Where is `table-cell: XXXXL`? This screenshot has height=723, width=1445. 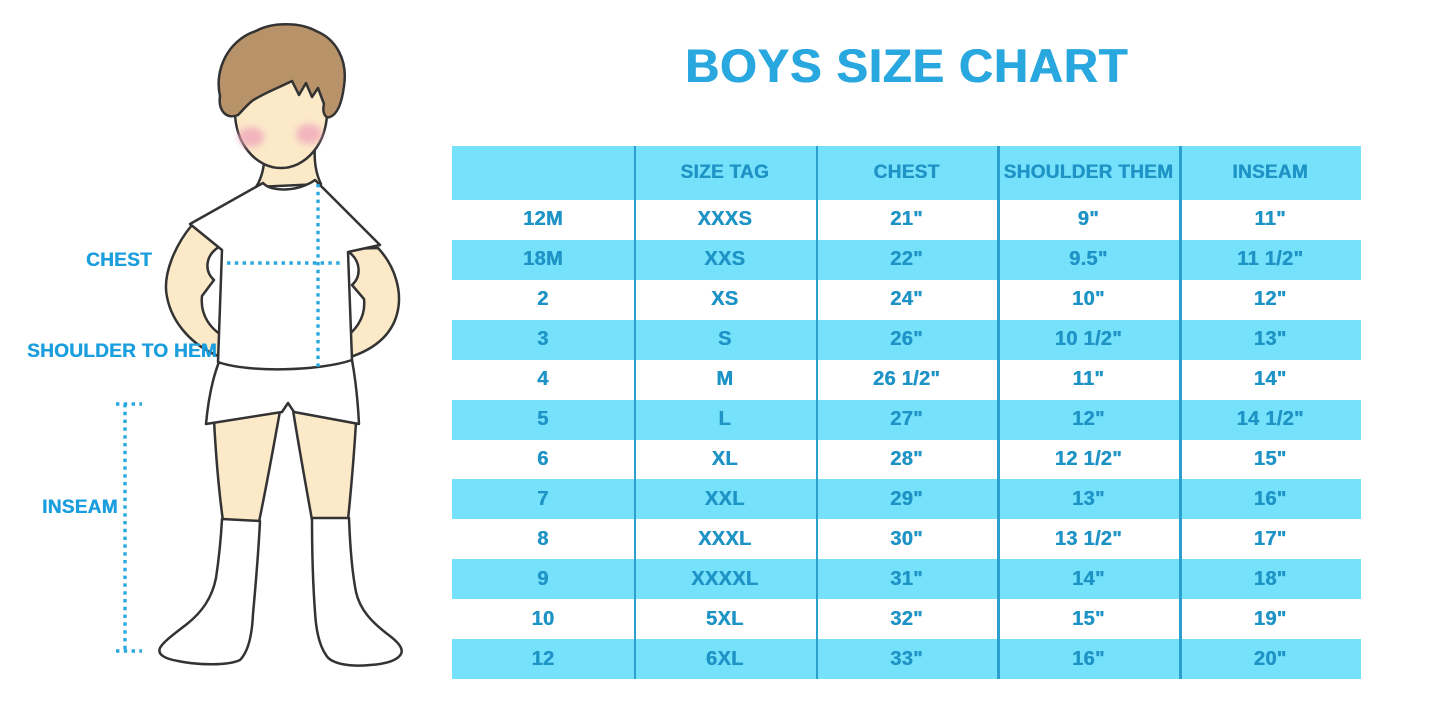 table-cell: XXXXL is located at coordinates (725, 578).